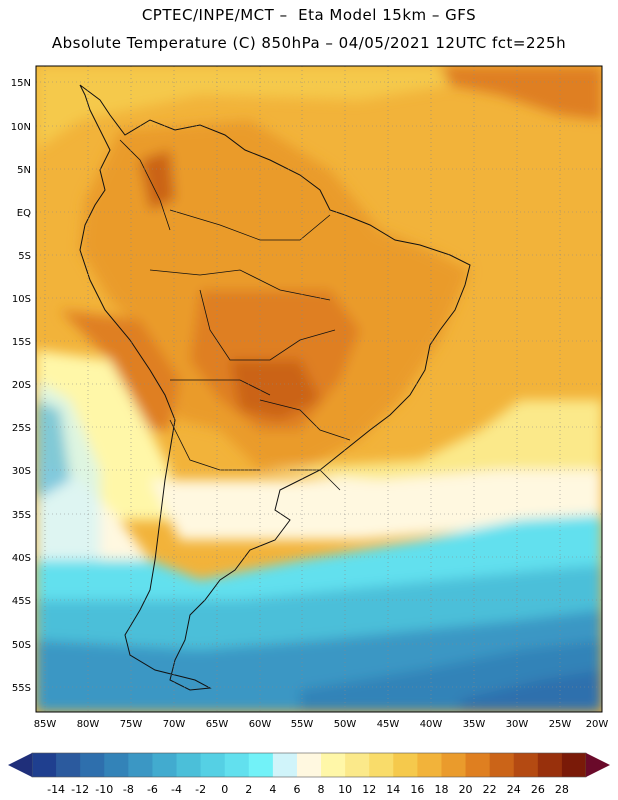 Image resolution: width=618 pixels, height=800 pixels. I want to click on colorbar-tick-label: 6, so click(296, 789).